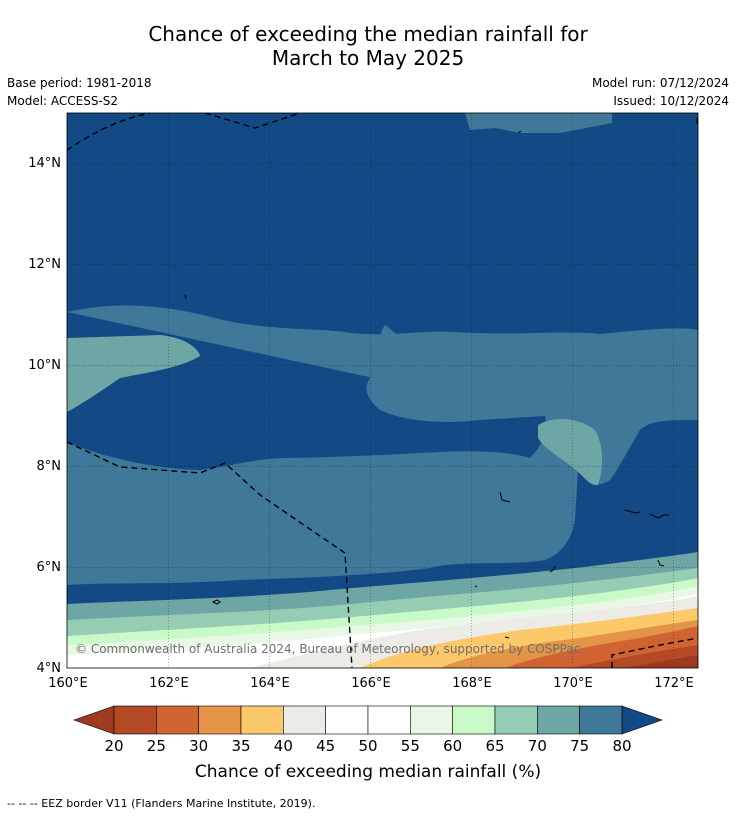  Describe the element at coordinates (579, 746) in the screenshot. I see `colorbar-tick-75: 75` at that location.